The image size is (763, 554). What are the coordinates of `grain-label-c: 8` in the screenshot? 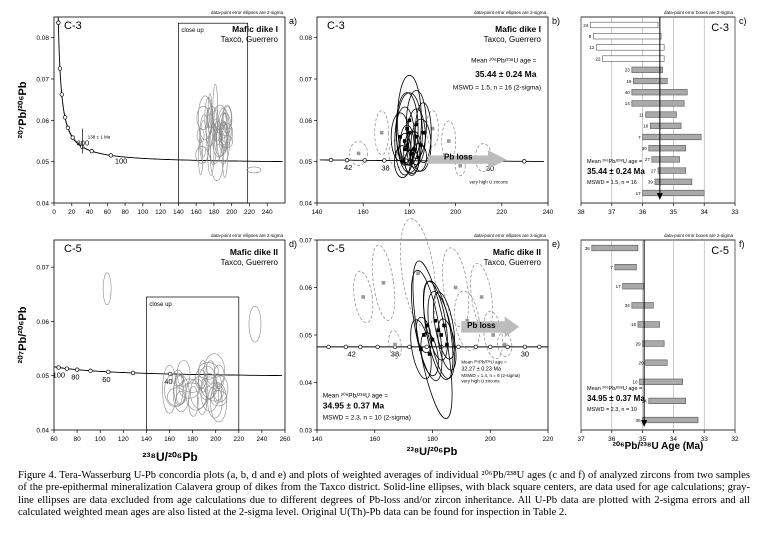 It's located at (590, 36).